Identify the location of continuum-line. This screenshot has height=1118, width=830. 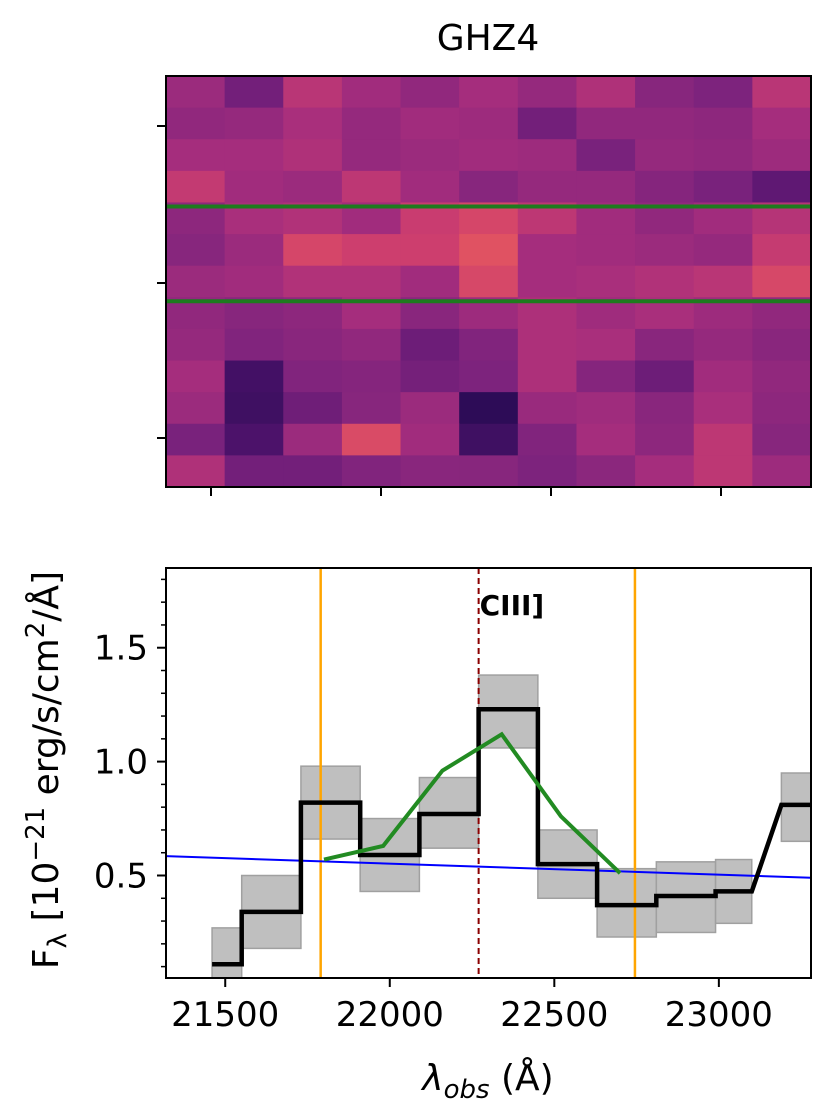
(488, 867).